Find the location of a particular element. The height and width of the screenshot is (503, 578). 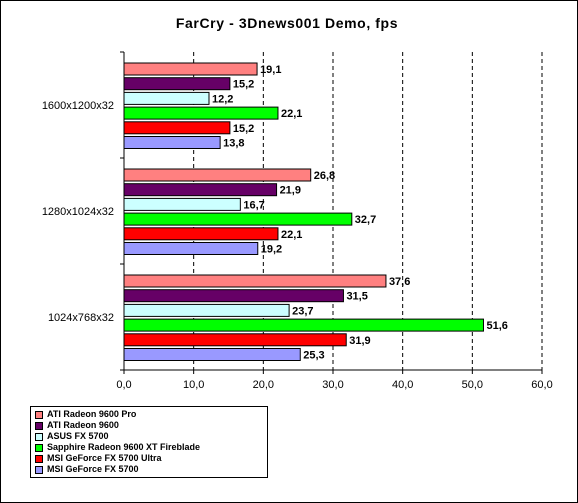

data-label: 13,8 is located at coordinates (233, 144).